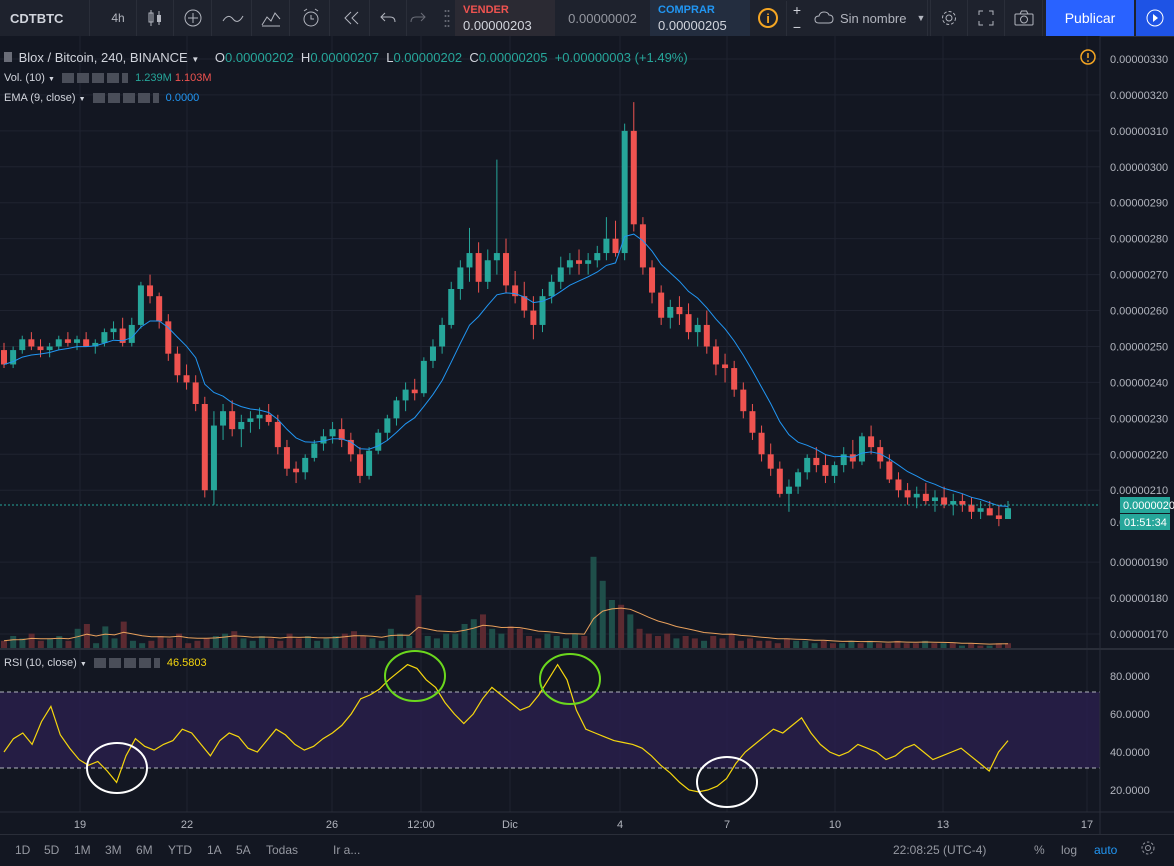  Describe the element at coordinates (52, 850) in the screenshot. I see `range-button-5d: 5D` at that location.